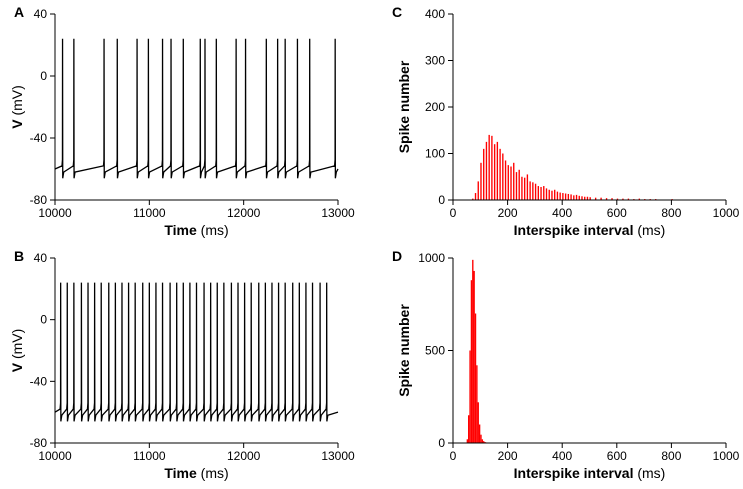 This screenshot has width=743, height=489. I want to click on y-tick-label-b: 40, so click(41, 258).